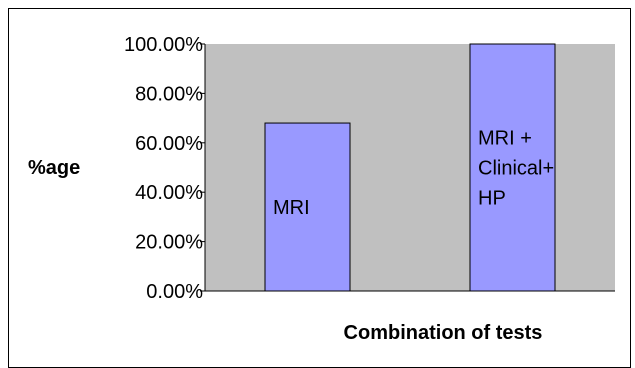 This screenshot has width=635, height=368. I want to click on bar, so click(512, 167).